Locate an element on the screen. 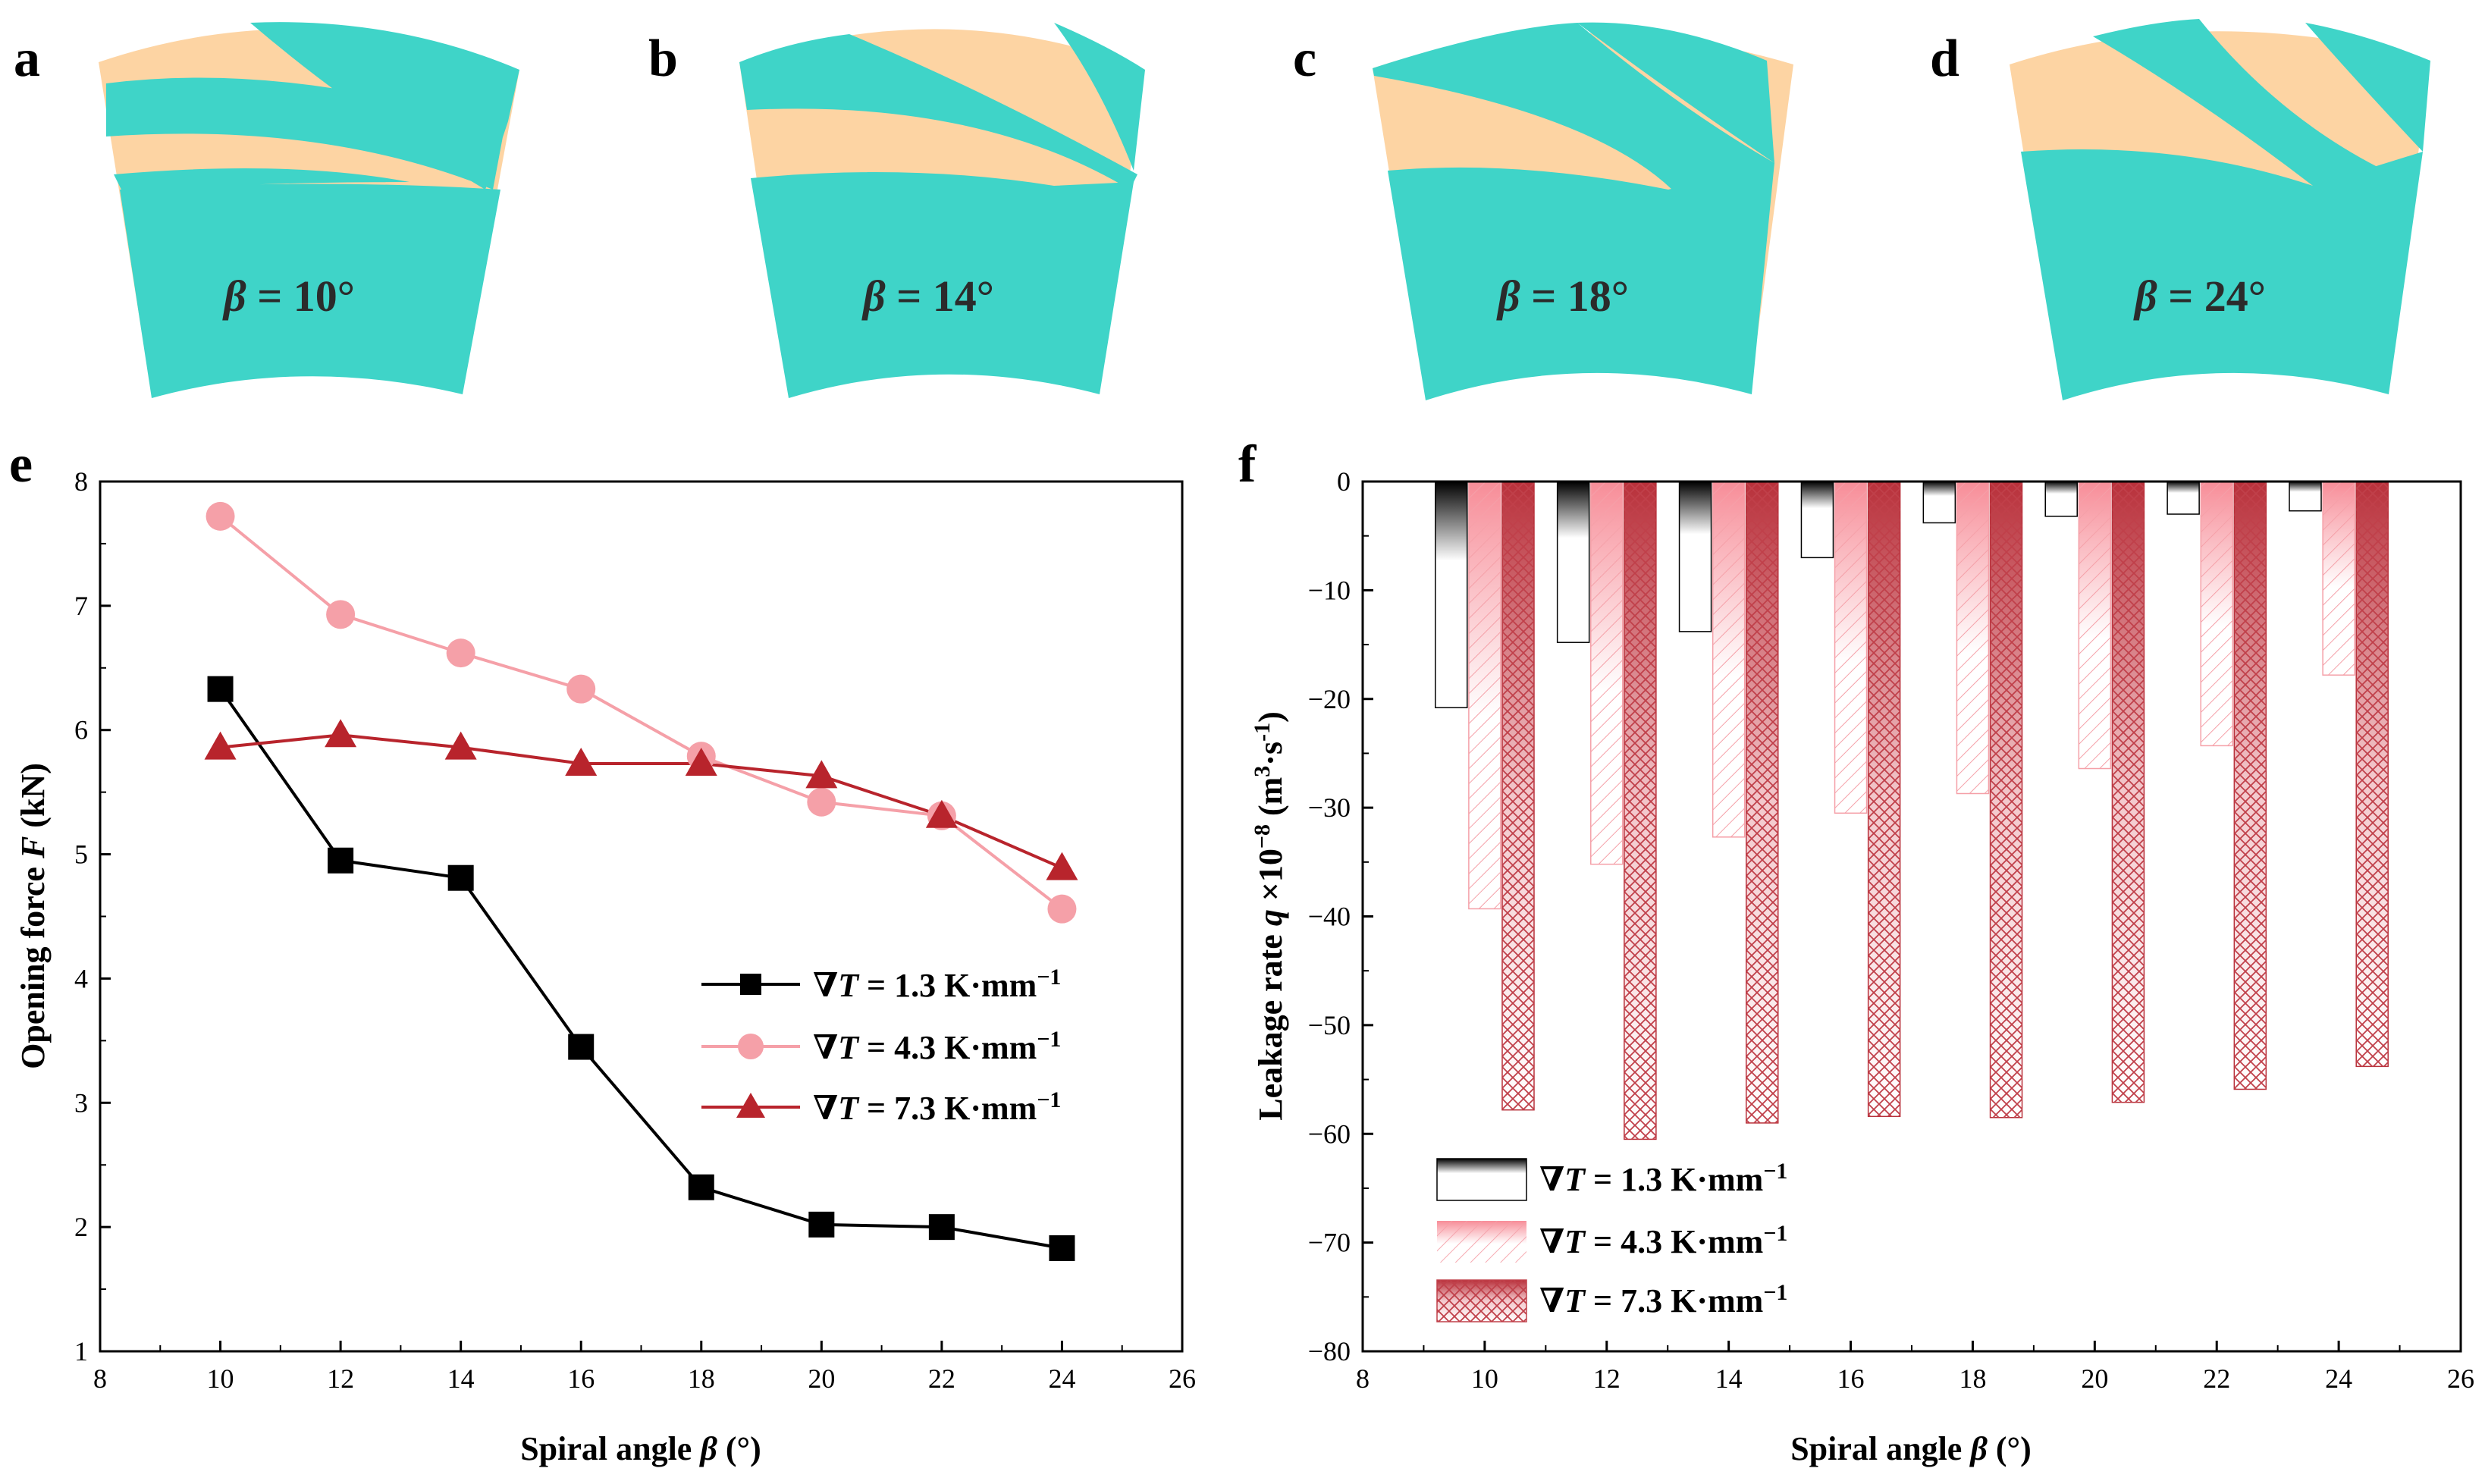 The width and height of the screenshot is (2485, 1484). e-x-axis-title: Spiral angle β (°) is located at coordinates (640, 1448).